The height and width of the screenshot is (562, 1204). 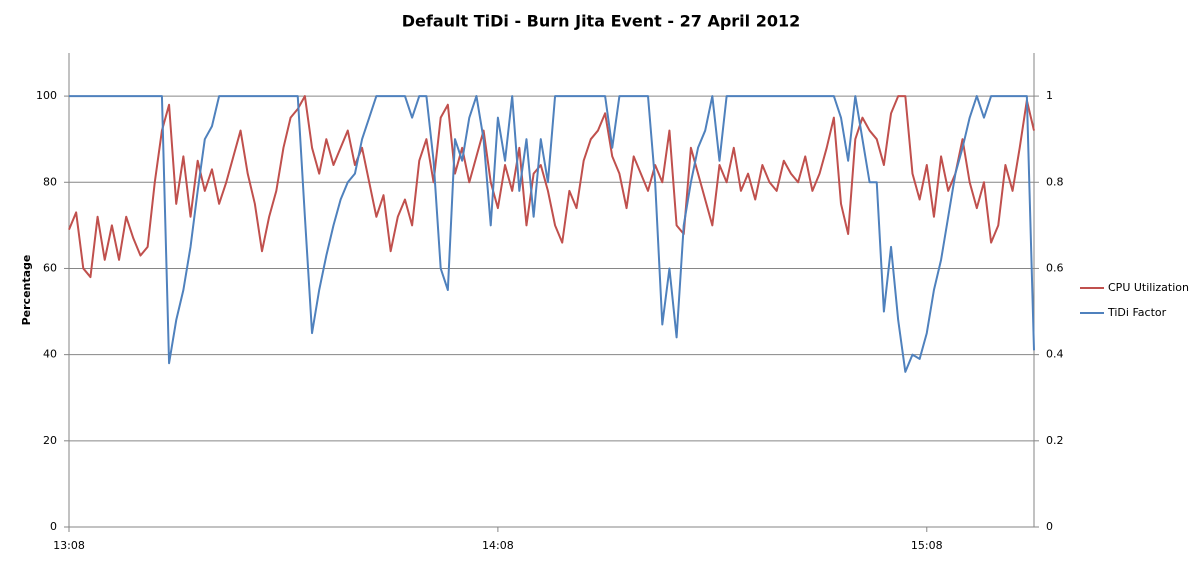 What do you see at coordinates (69, 545) in the screenshot?
I see `x-tick-label: 13:08` at bounding box center [69, 545].